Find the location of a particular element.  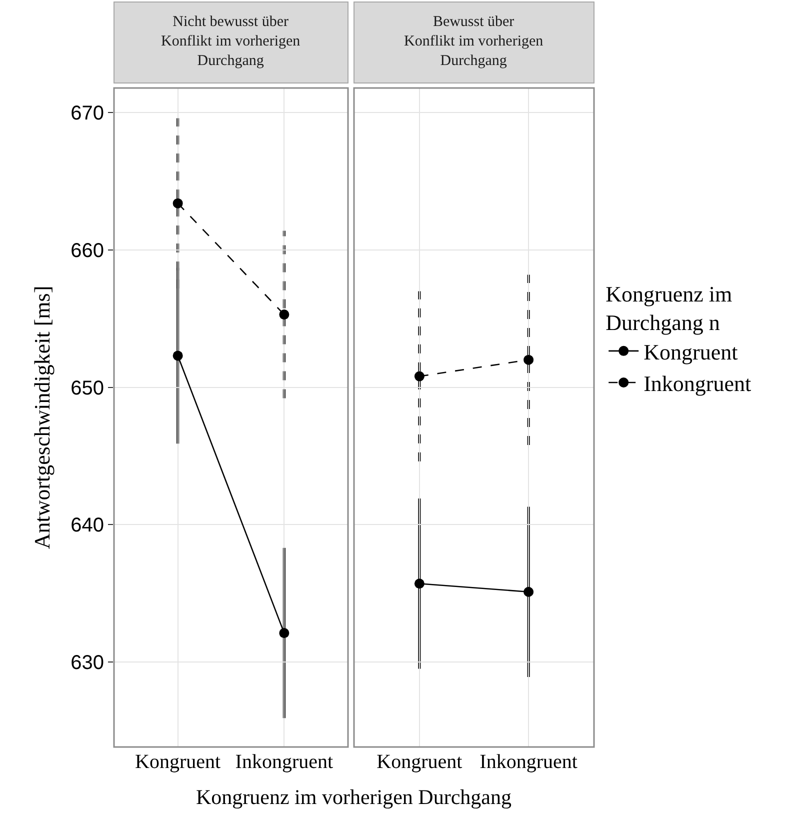

y-tick-label: 670 is located at coordinates (87, 113).